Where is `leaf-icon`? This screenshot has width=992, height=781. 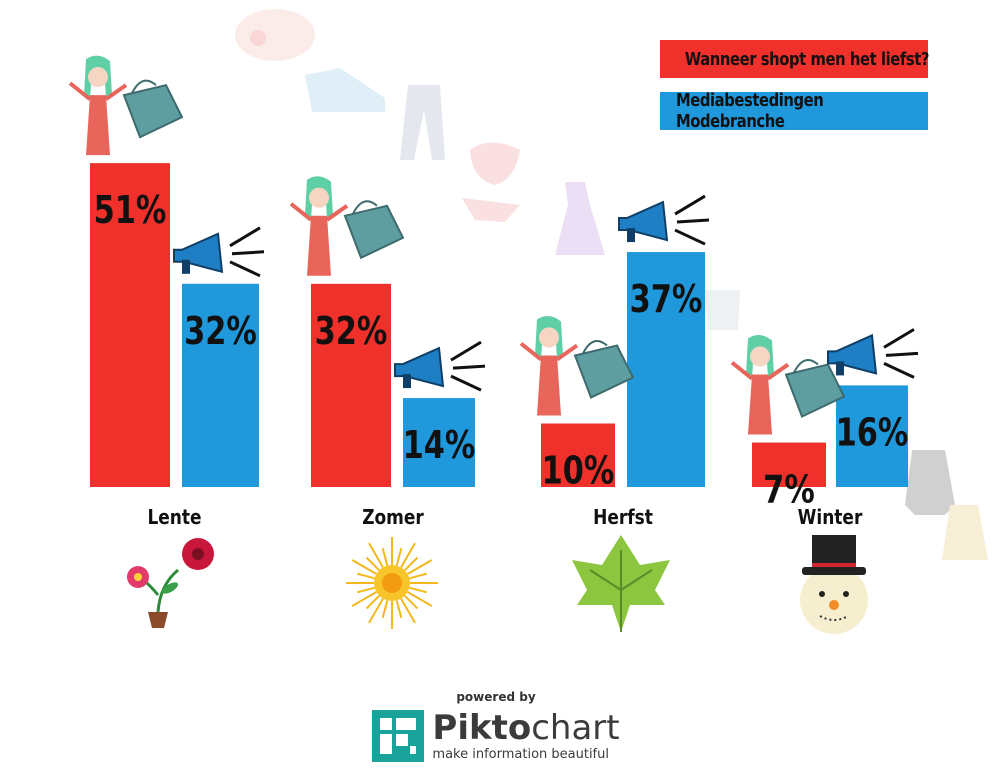
leaf-icon is located at coordinates (621, 583).